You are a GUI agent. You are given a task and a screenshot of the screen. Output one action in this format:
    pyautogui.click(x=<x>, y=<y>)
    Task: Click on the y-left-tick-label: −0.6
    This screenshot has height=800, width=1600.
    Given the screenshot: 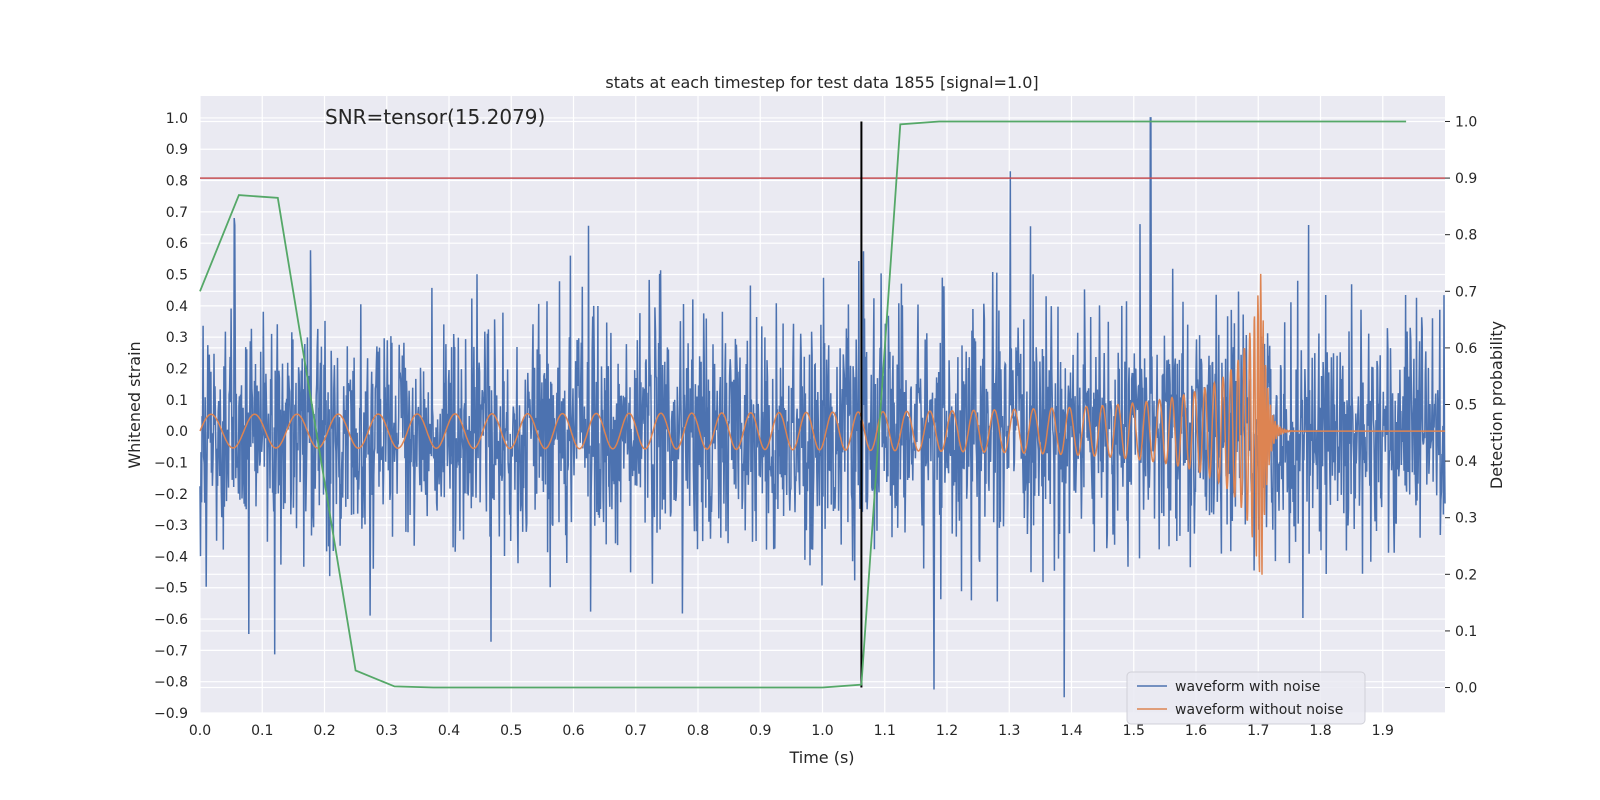 What is the action you would take?
    pyautogui.click(x=171, y=620)
    